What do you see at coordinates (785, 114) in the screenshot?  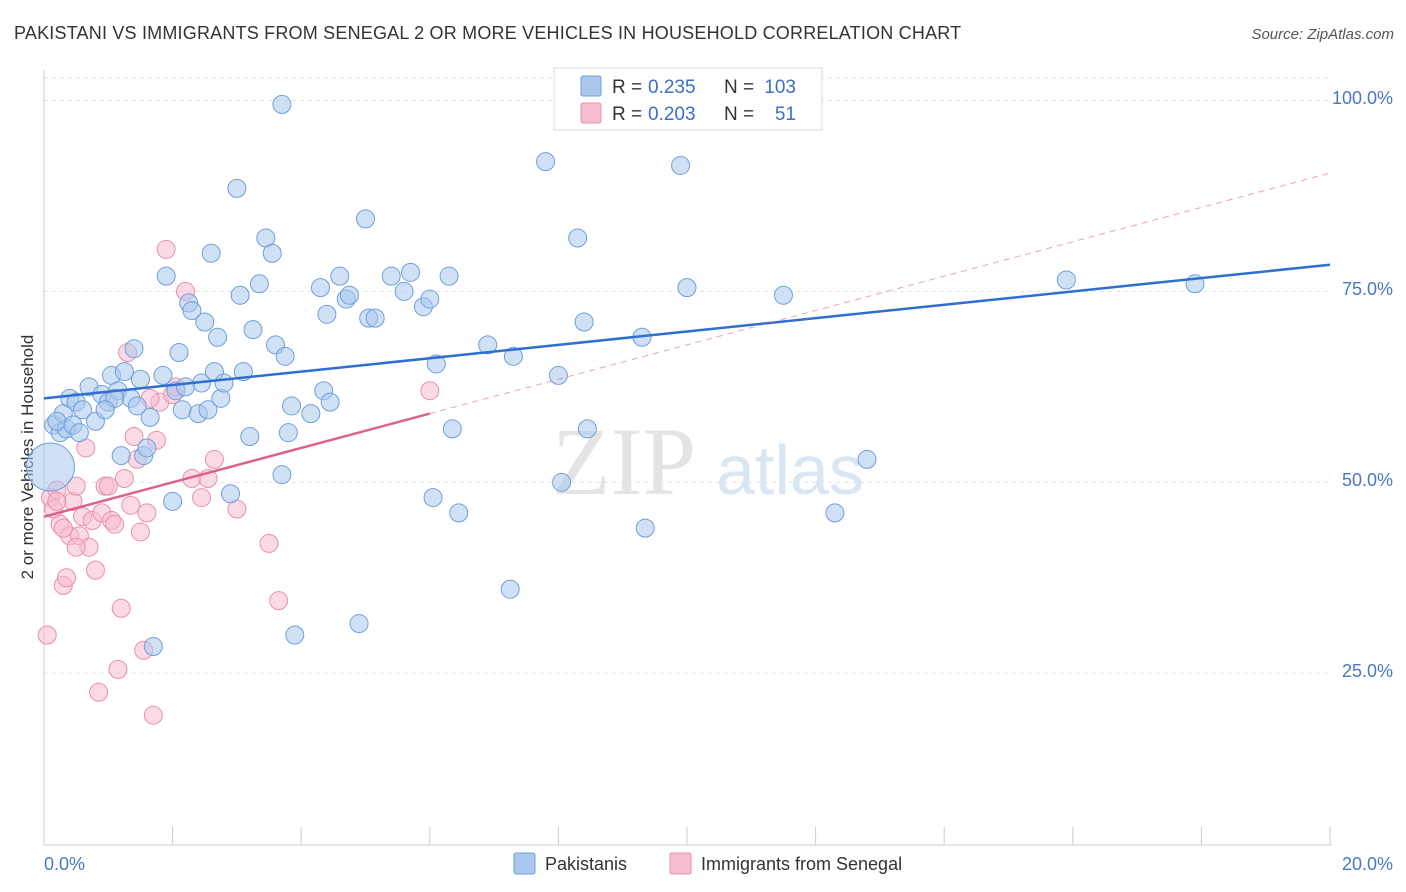 I see `legend-n-value-2: 51` at bounding box center [785, 114].